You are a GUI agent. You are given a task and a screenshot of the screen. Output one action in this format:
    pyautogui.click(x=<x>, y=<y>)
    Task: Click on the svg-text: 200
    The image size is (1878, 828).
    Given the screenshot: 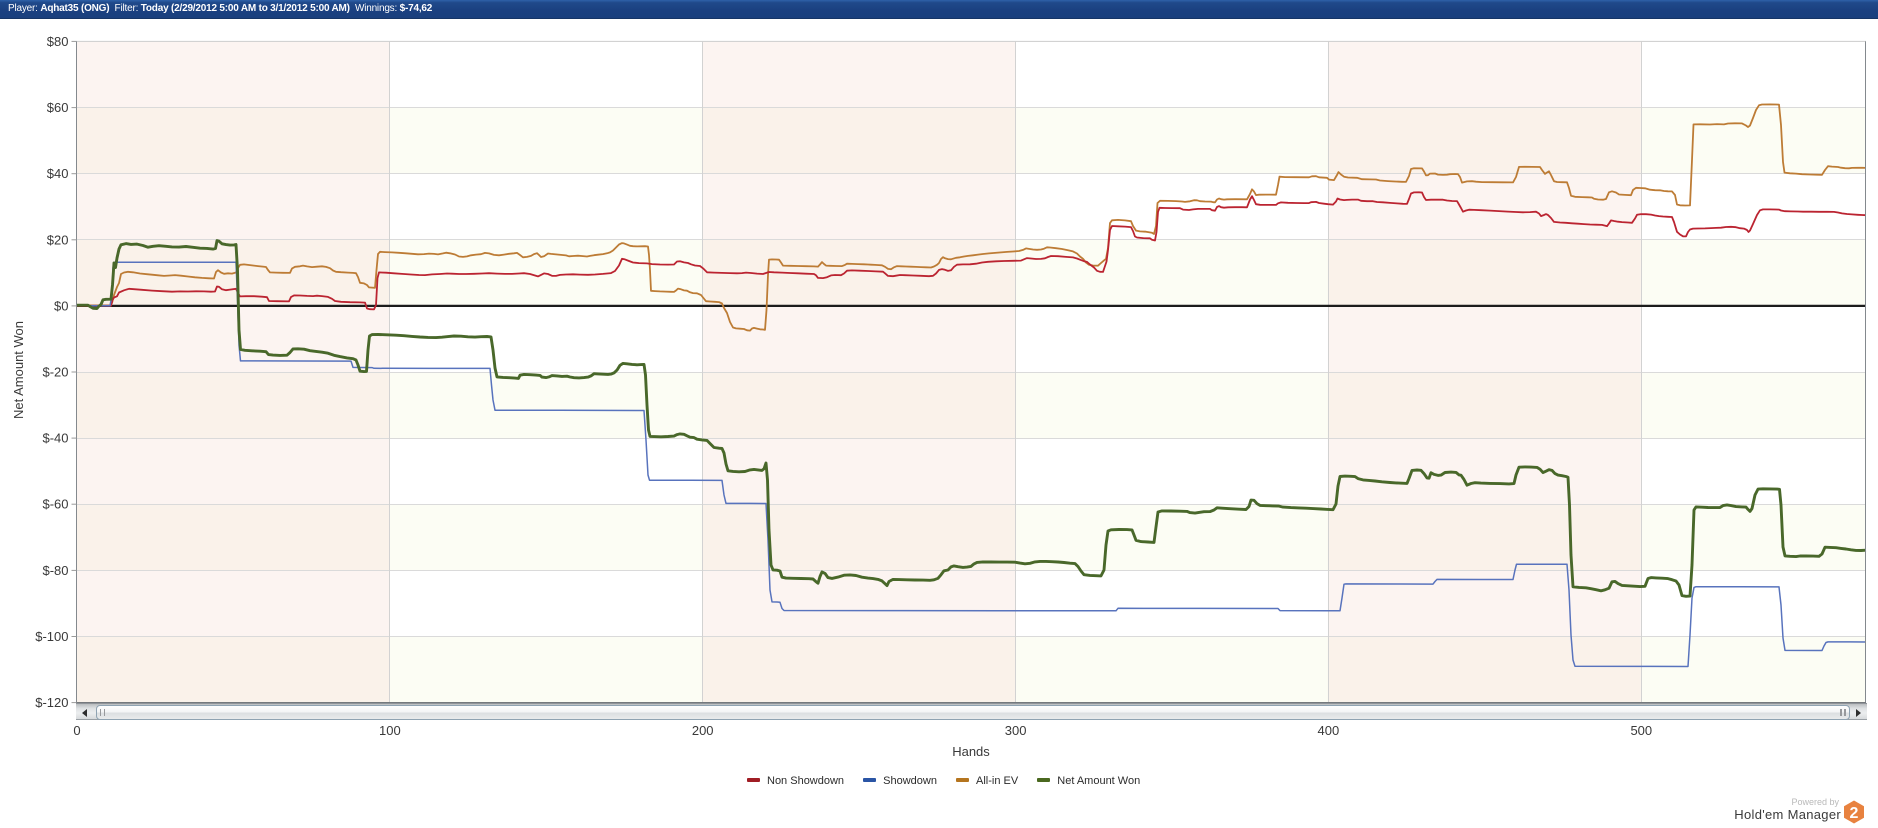 What is the action you would take?
    pyautogui.click(x=703, y=730)
    